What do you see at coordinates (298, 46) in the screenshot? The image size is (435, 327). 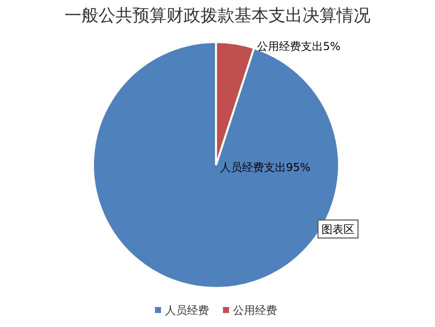 I see `data-label: 公用经费支出5%` at bounding box center [298, 46].